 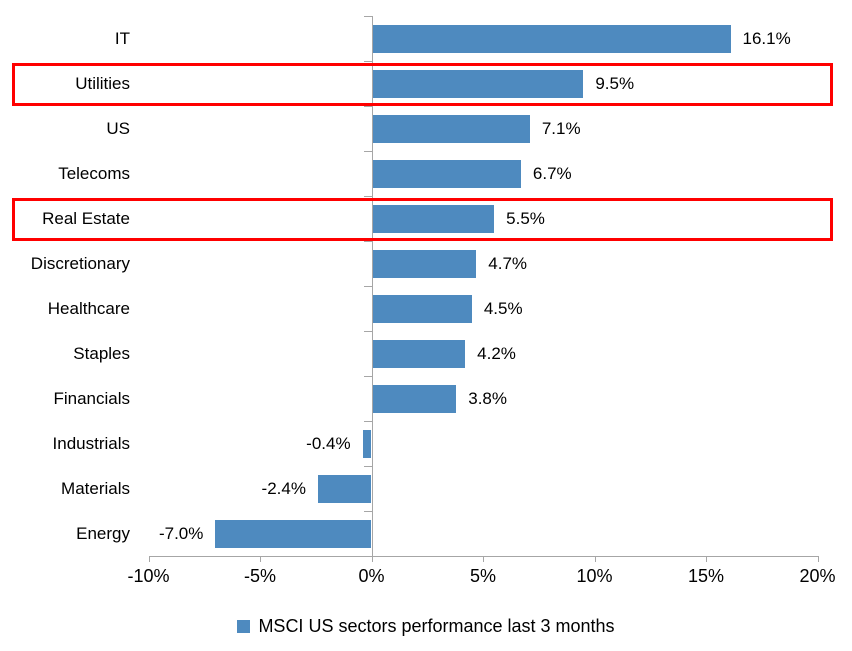 What do you see at coordinates (487, 398) in the screenshot?
I see `value-label: 3.8%` at bounding box center [487, 398].